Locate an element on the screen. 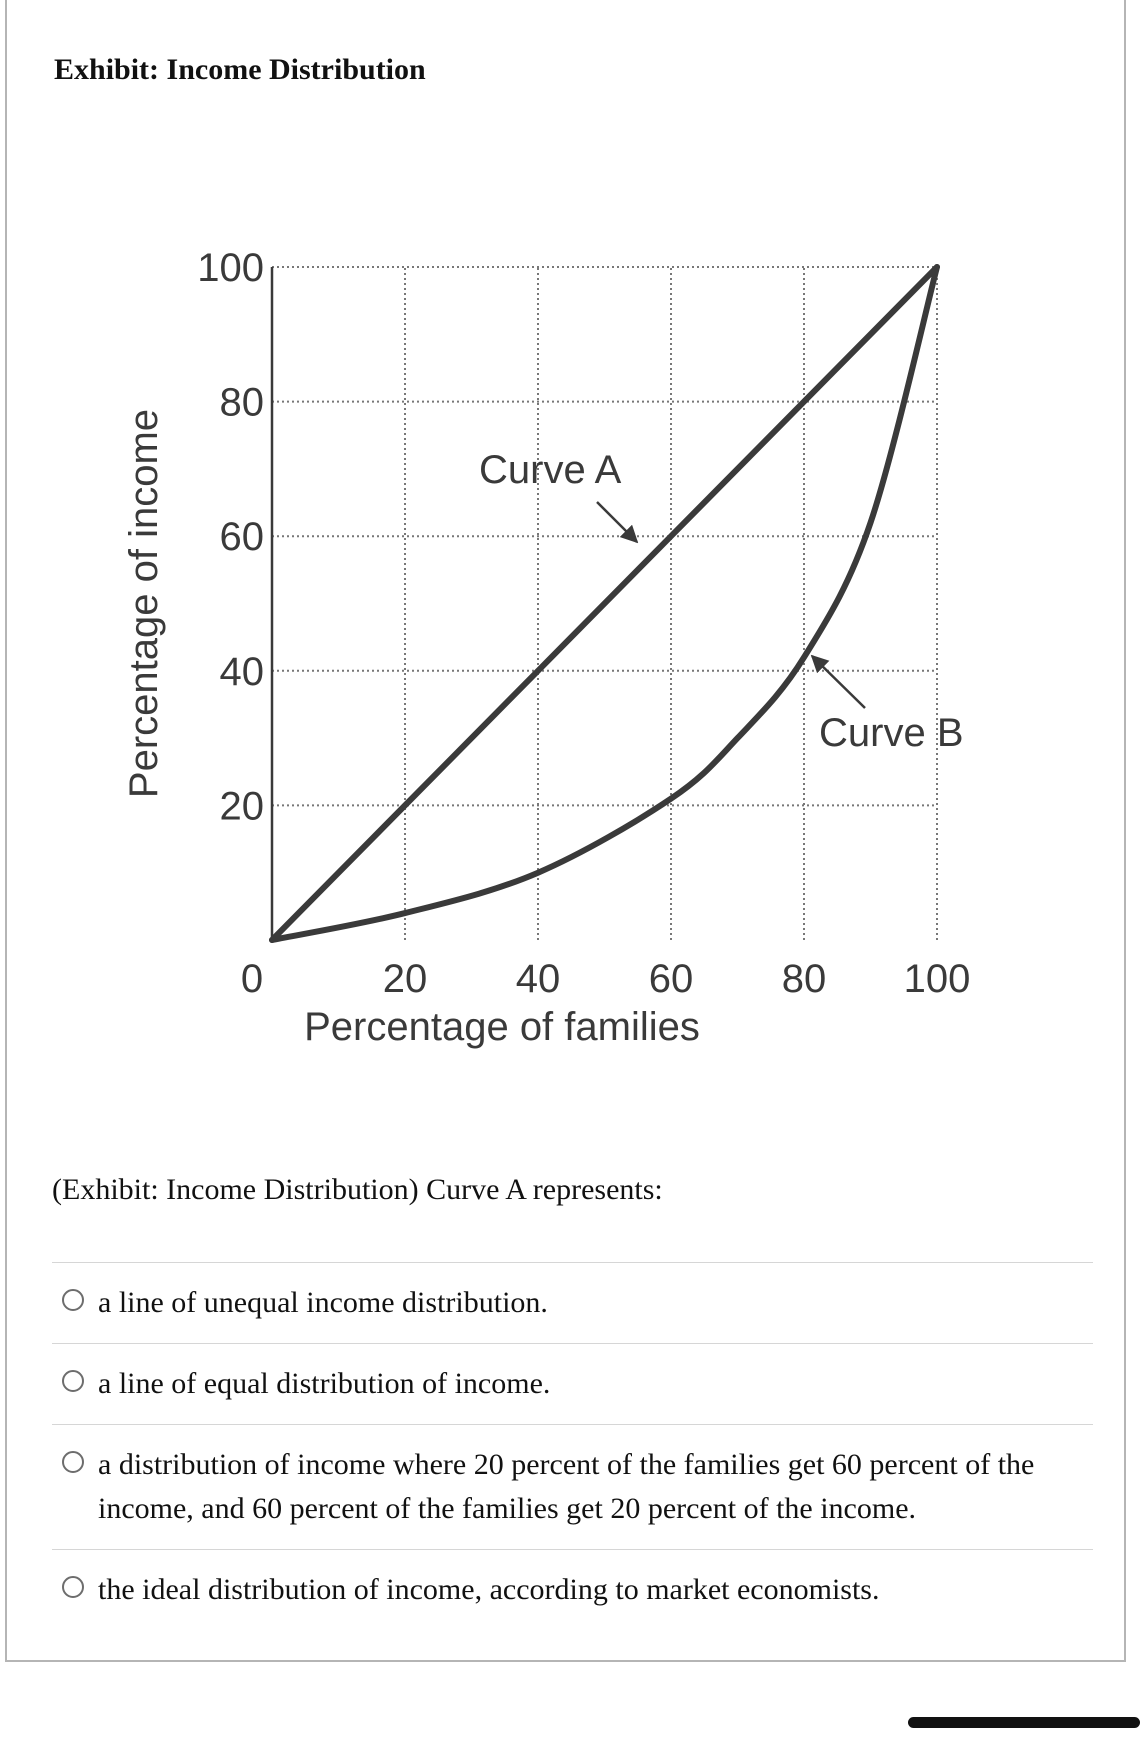 The image size is (1140, 1742). exhibit-title: Exhibit: Income Distribution is located at coordinates (240, 69).